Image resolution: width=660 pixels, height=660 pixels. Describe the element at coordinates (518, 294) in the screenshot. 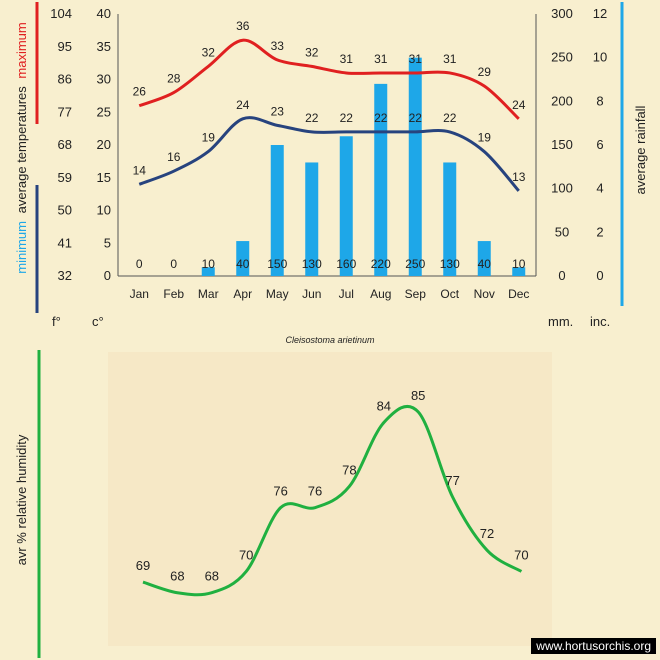

I see `month-label: Dec` at that location.